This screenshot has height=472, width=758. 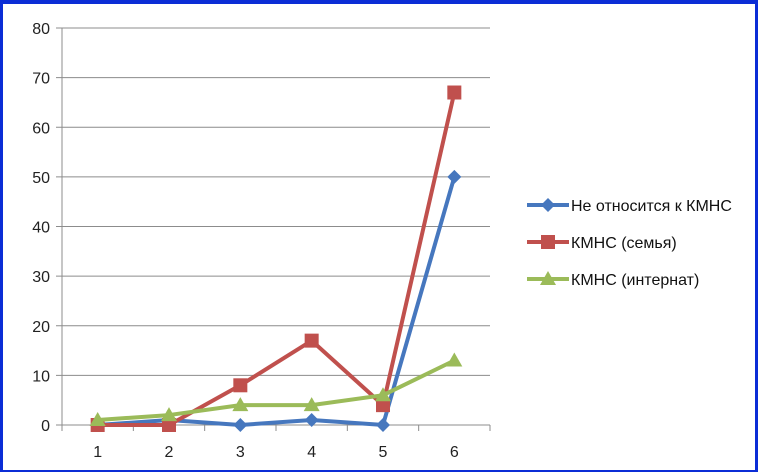 What do you see at coordinates (276, 443) in the screenshot?
I see `x-axis-ticks: 1 2 3 4 5 6` at bounding box center [276, 443].